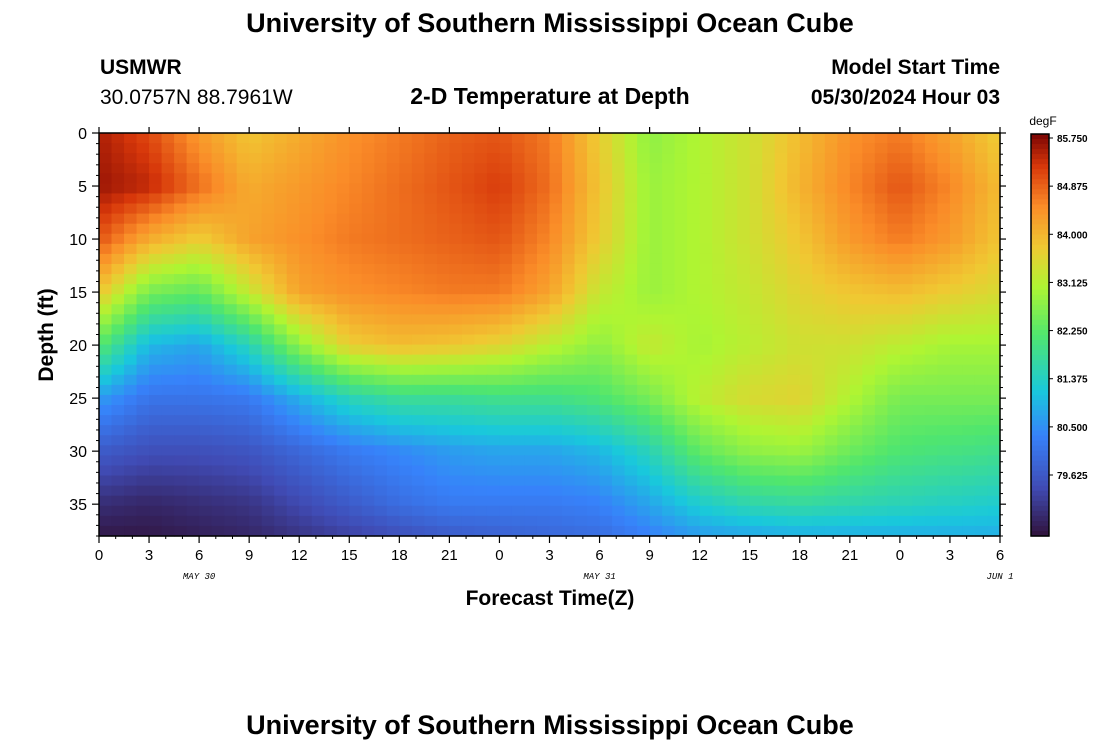 The height and width of the screenshot is (750, 1100). I want to click on x-tick-label: 0, so click(900, 555).